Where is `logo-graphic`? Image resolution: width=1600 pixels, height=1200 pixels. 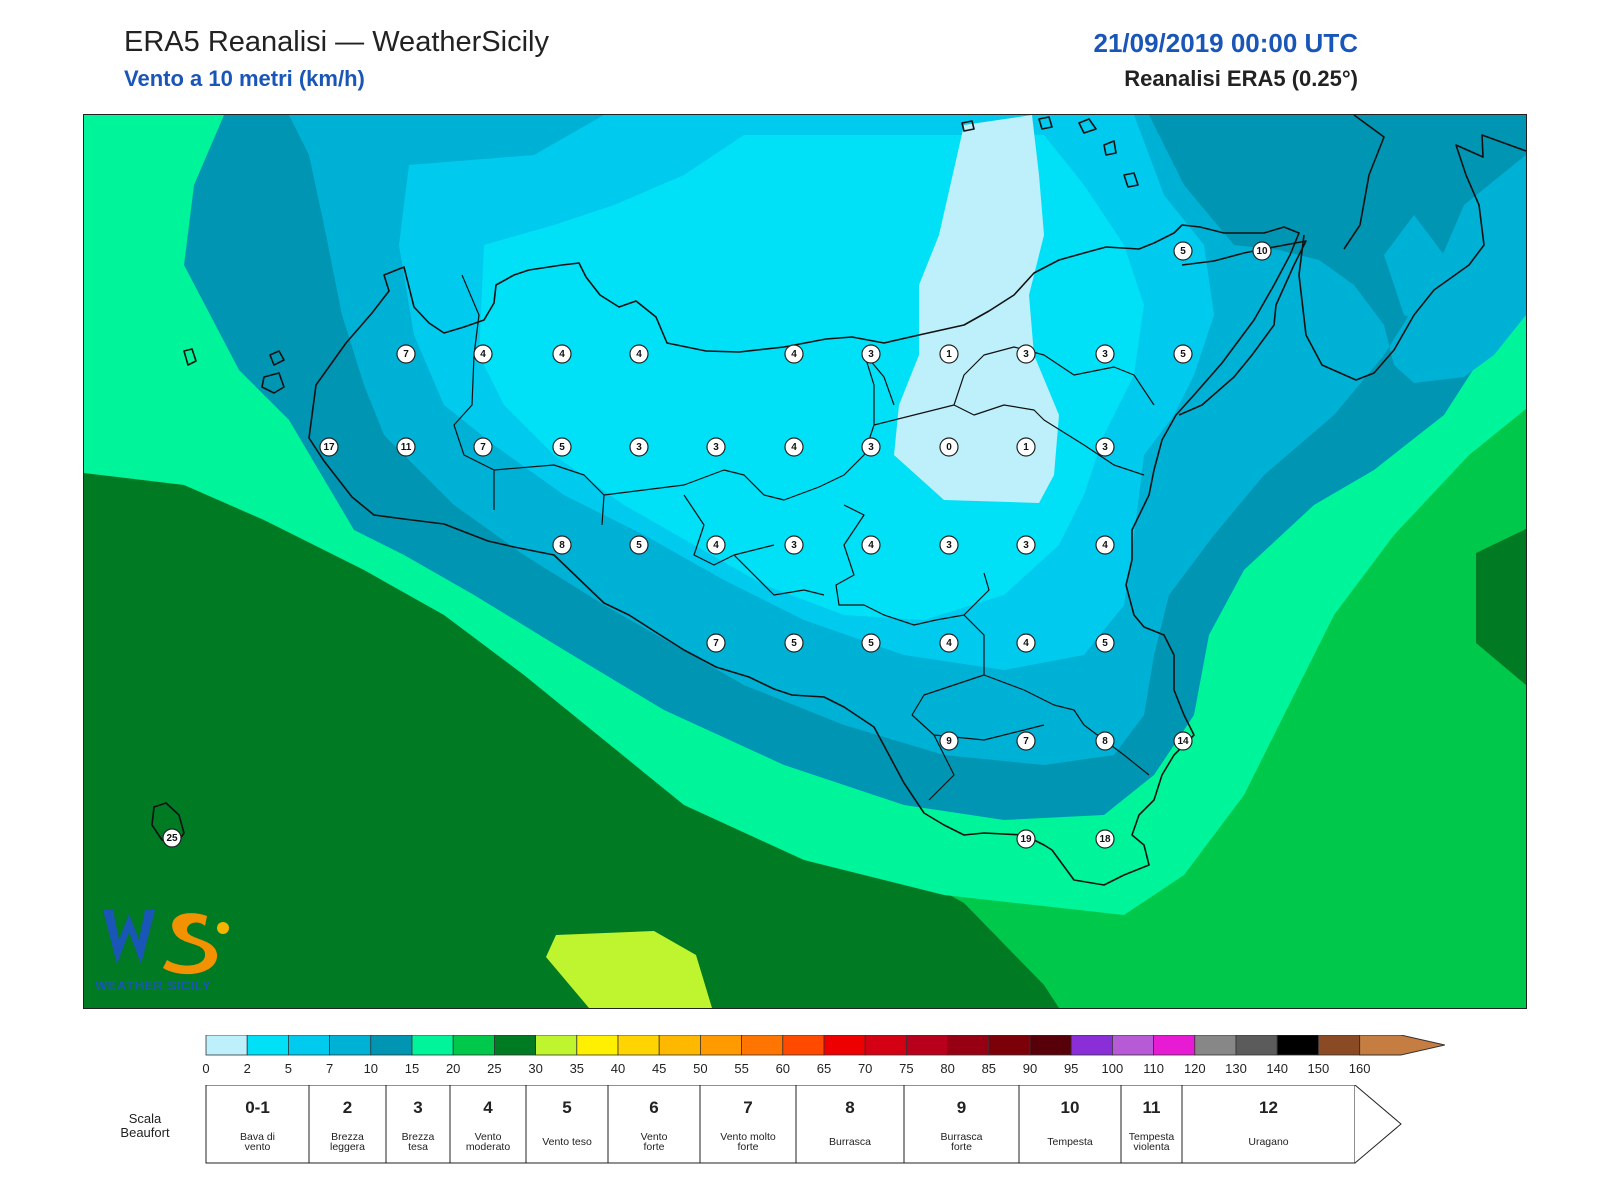 logo-graphic is located at coordinates (166, 942).